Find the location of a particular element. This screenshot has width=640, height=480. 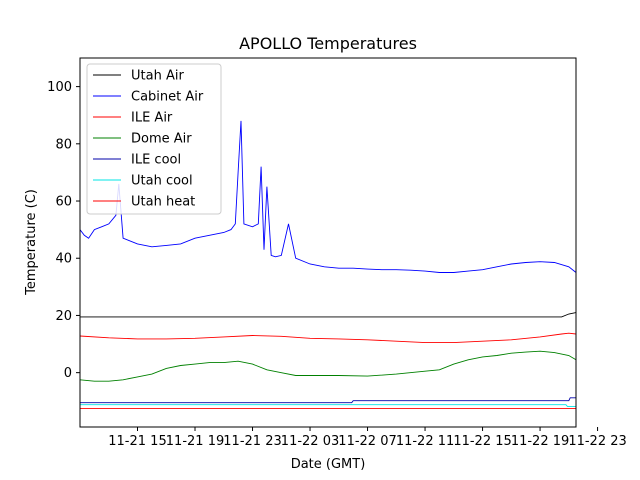

x-tick-label-3: 11-22 03 is located at coordinates (310, 441).